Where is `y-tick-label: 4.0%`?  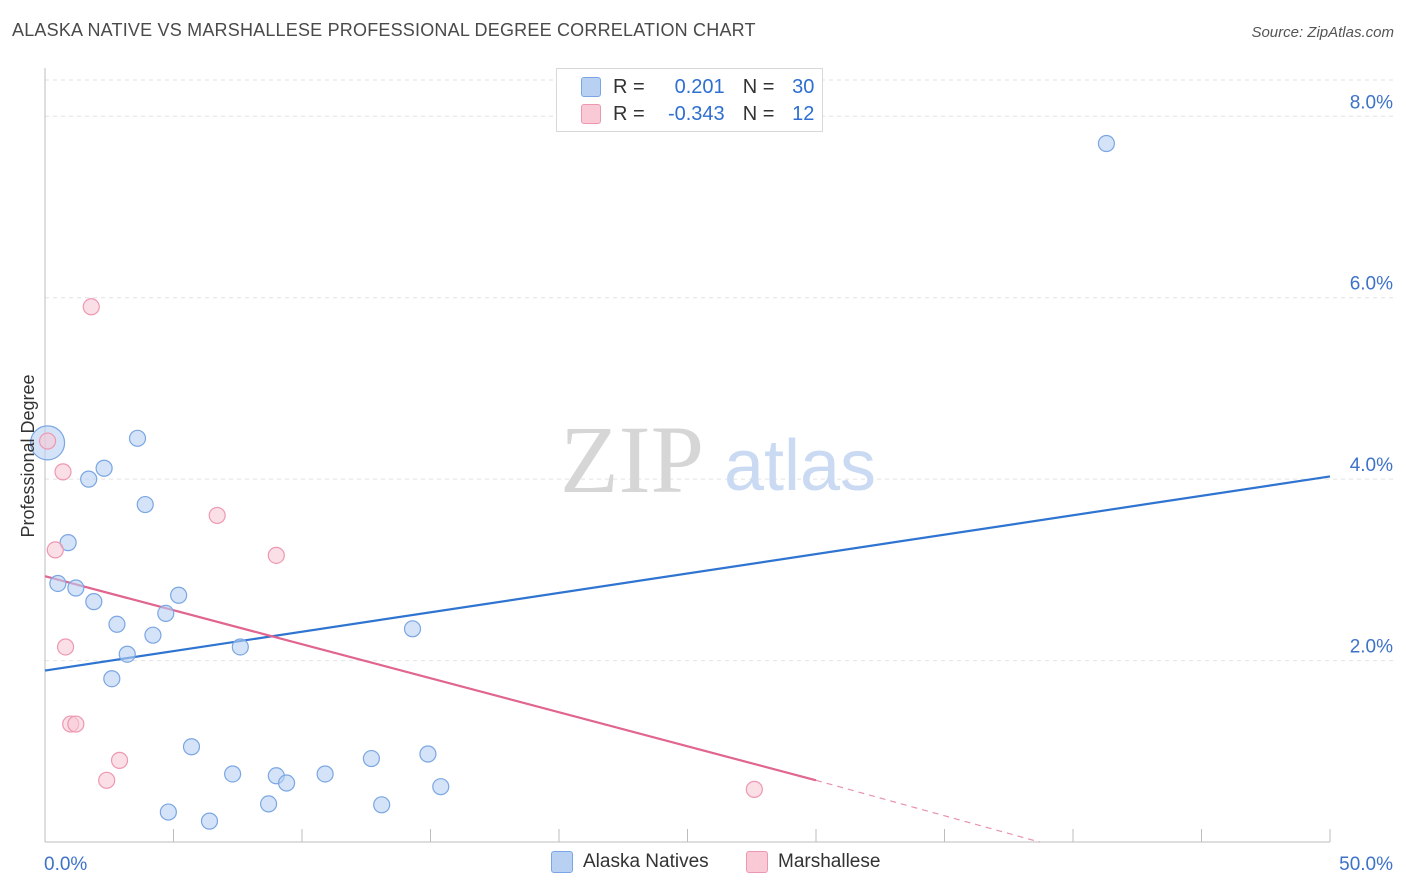 y-tick-label: 4.0% is located at coordinates (1371, 465).